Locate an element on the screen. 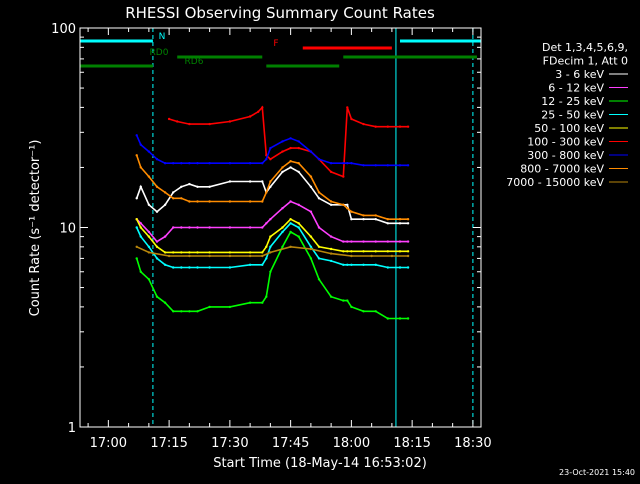 Image resolution: width=640 pixels, height=484 pixels. series-7000-15000-keV is located at coordinates (272, 251).